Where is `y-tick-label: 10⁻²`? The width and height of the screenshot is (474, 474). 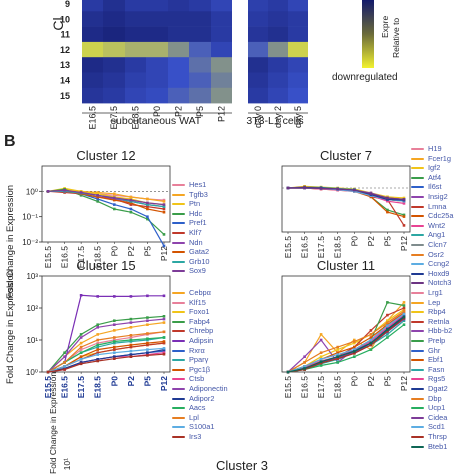
y-tick-label: 10⁻² is located at coordinates (30, 242).